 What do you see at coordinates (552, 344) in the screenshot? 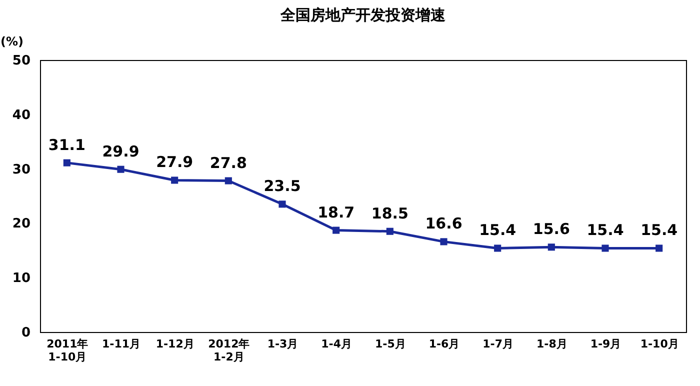
I see `x-tick-label: 1-8月` at bounding box center [552, 344].